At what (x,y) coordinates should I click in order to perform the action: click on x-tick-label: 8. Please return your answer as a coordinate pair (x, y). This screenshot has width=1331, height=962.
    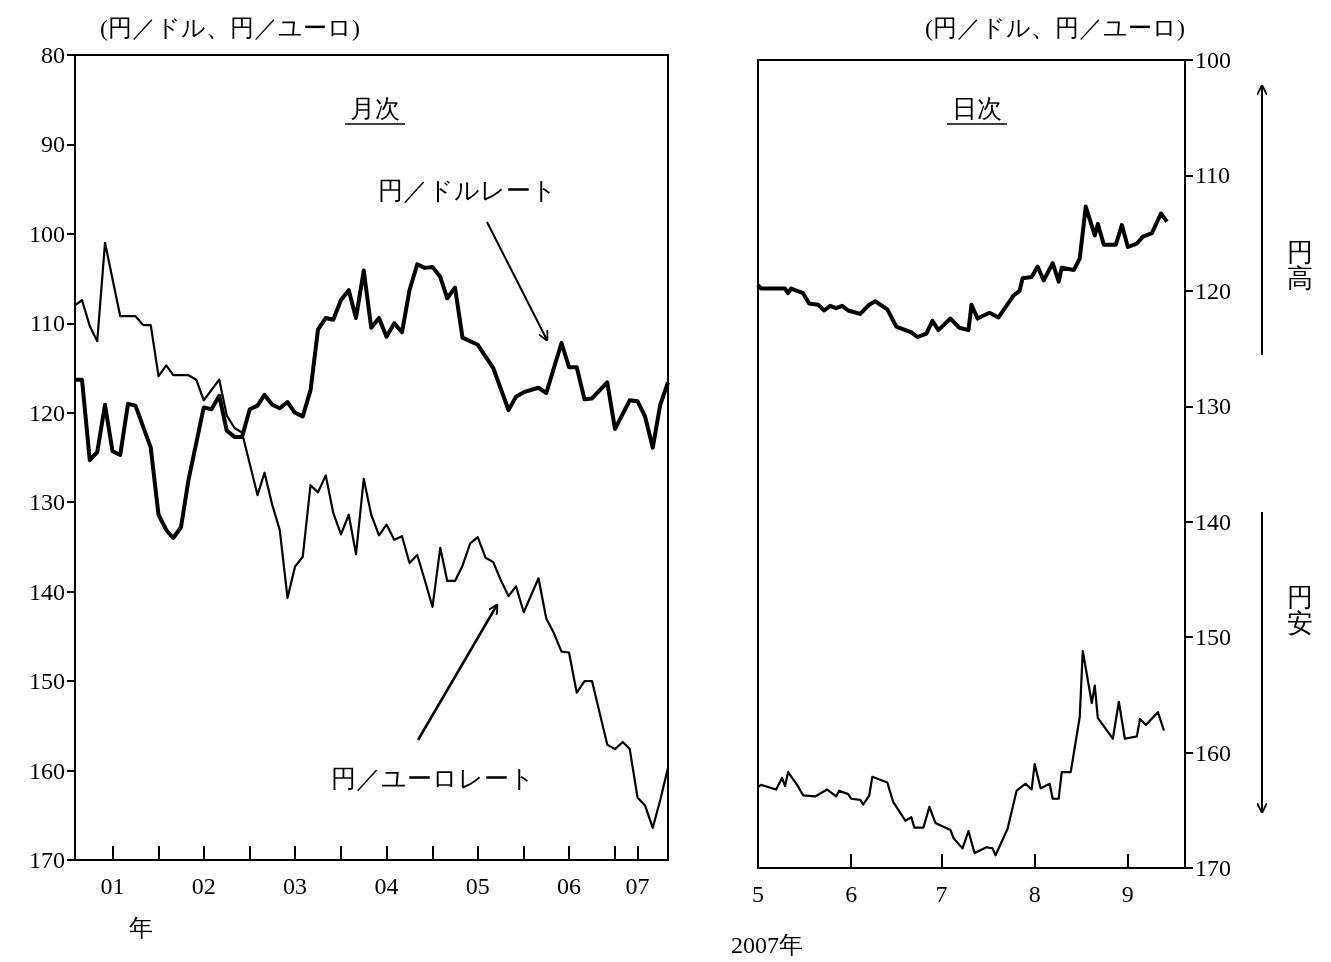
    Looking at the image, I should click on (1034, 894).